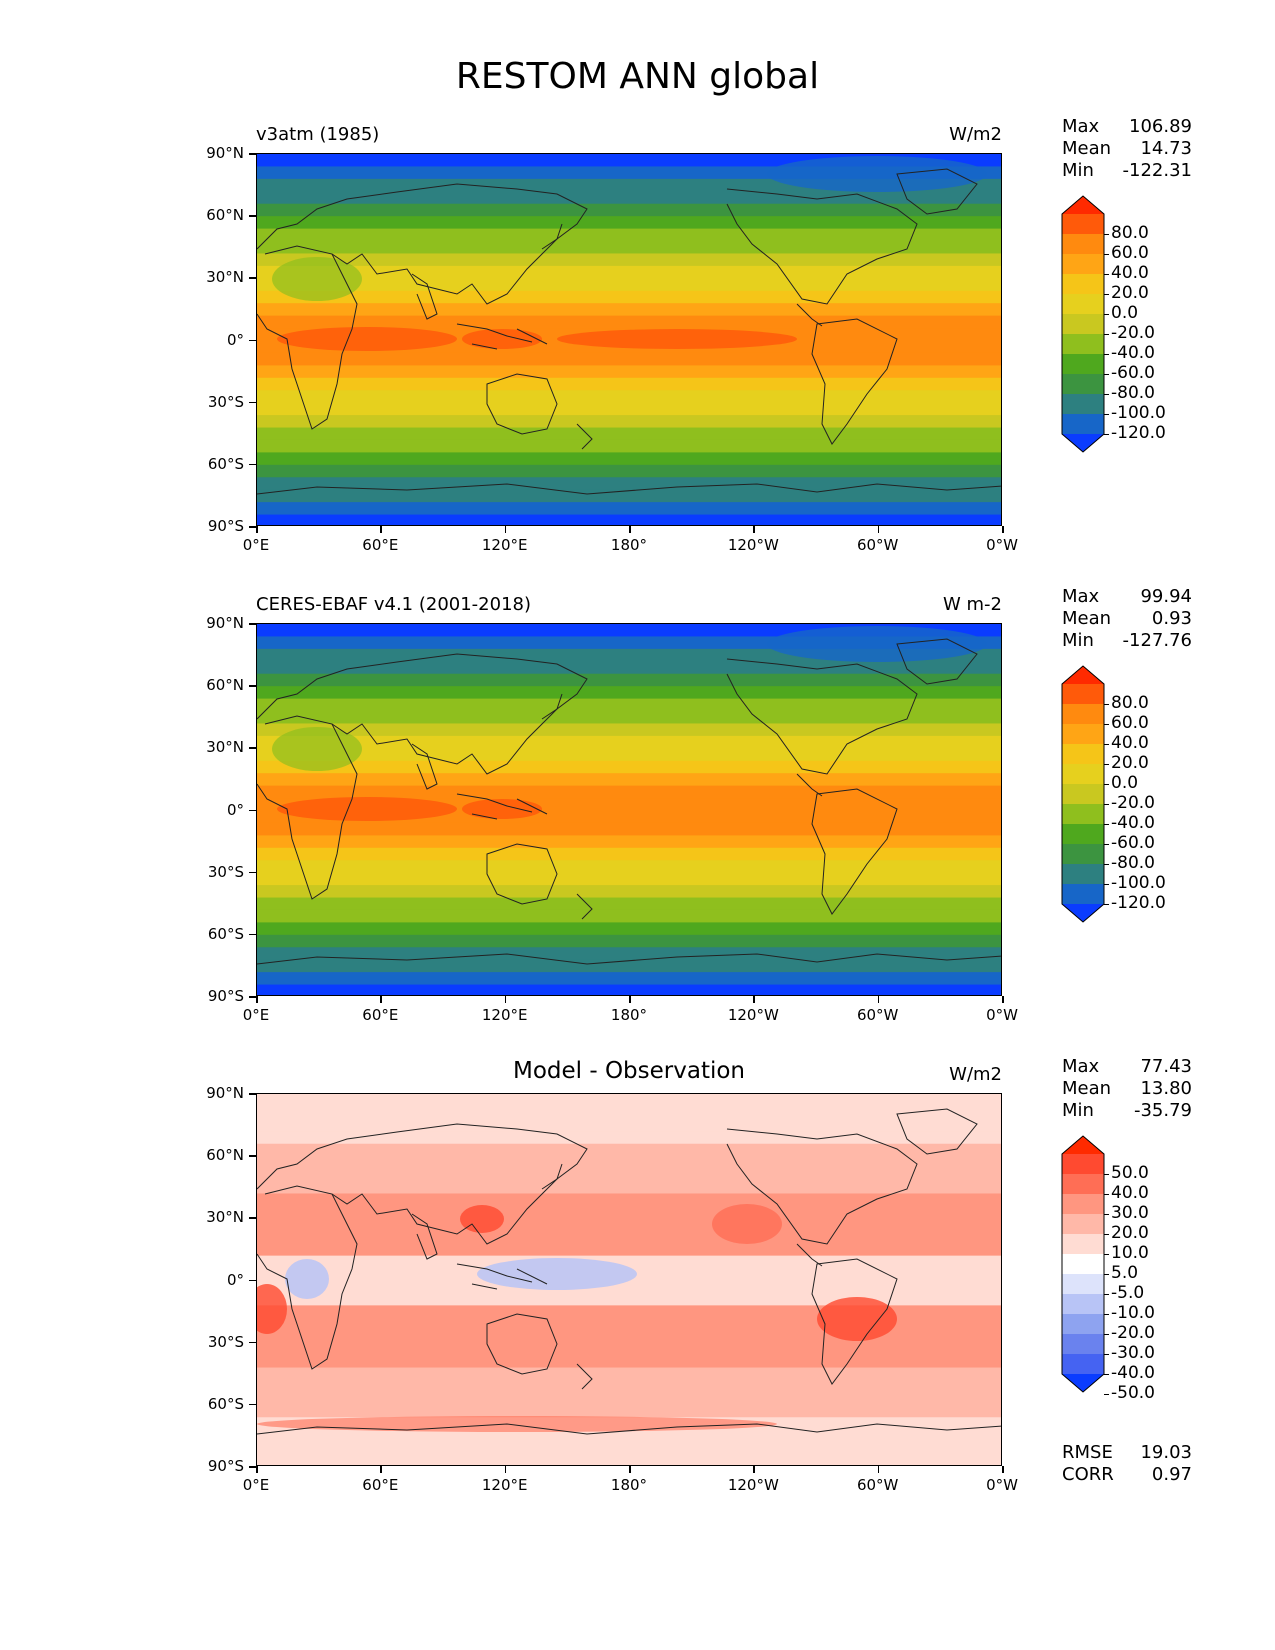 The width and height of the screenshot is (1275, 1650). Describe the element at coordinates (252, 810) in the screenshot. I see `lat-tick` at that location.